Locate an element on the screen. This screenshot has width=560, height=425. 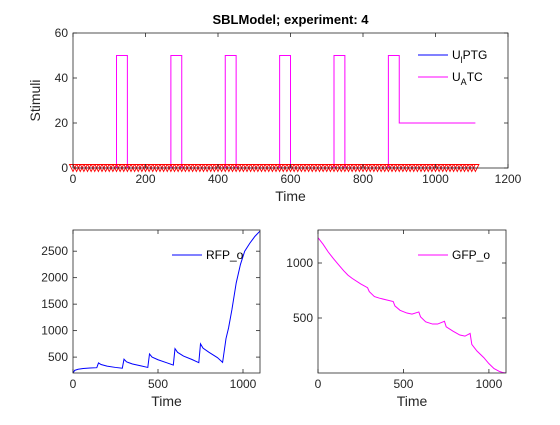
y-tick-label: 60 is located at coordinates (62, 33).